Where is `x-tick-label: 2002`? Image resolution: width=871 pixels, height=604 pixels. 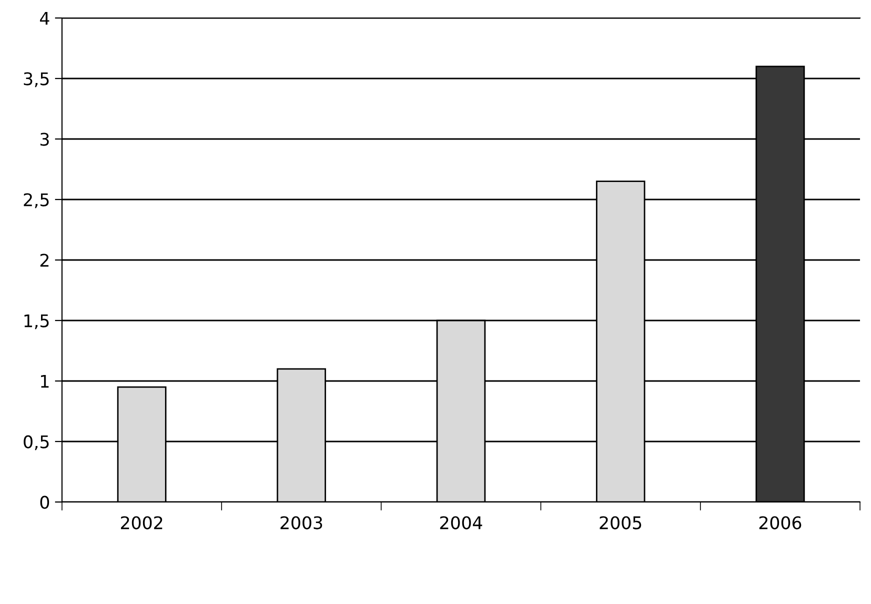 x-tick-label: 2002 is located at coordinates (141, 523).